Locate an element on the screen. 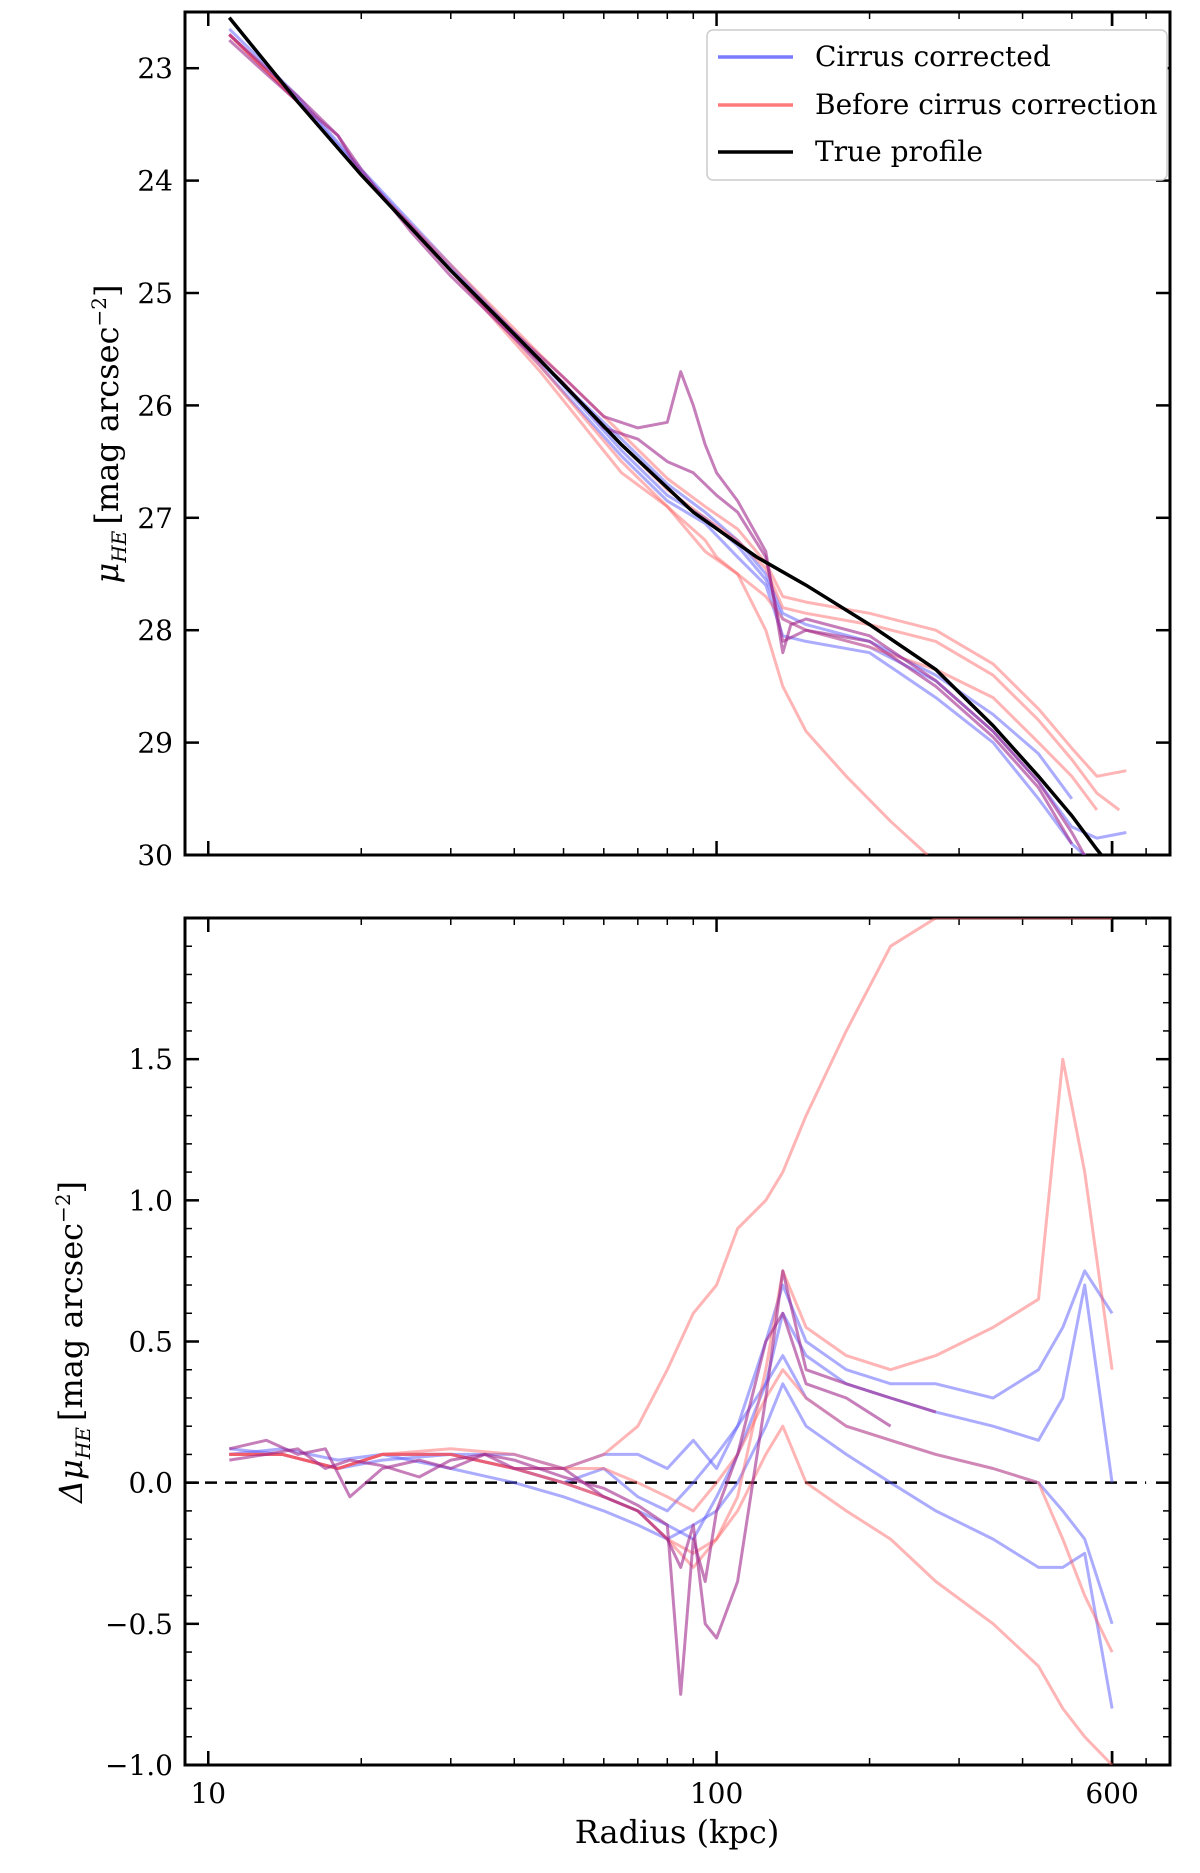  top-ylabel: μHE [mag arcsec−2] is located at coordinates (109, 434).